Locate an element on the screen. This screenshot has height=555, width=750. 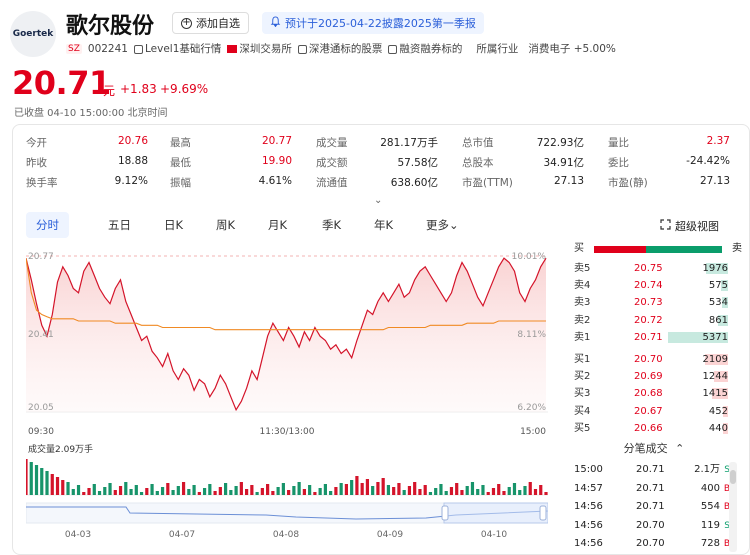
level-price: 20.69 is located at coordinates (648, 377).